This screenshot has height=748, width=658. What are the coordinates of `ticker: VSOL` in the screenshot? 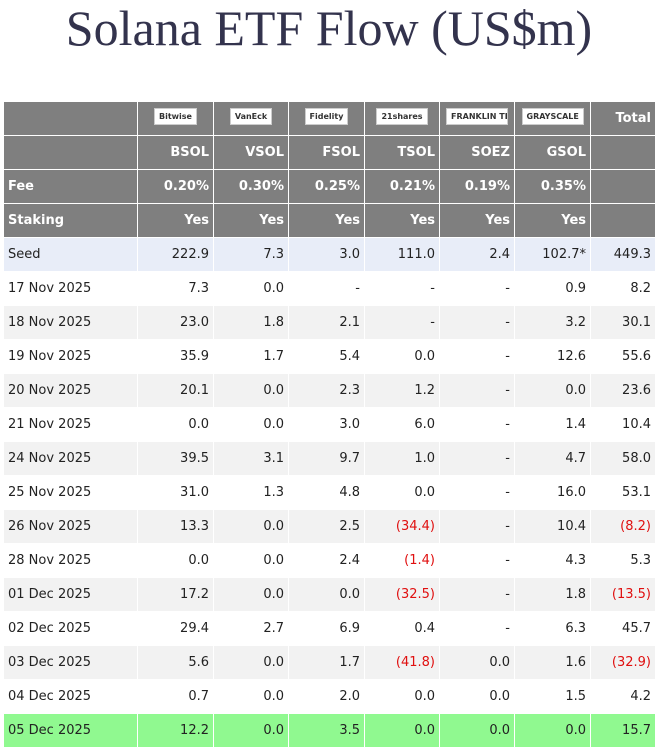 It's located at (251, 152).